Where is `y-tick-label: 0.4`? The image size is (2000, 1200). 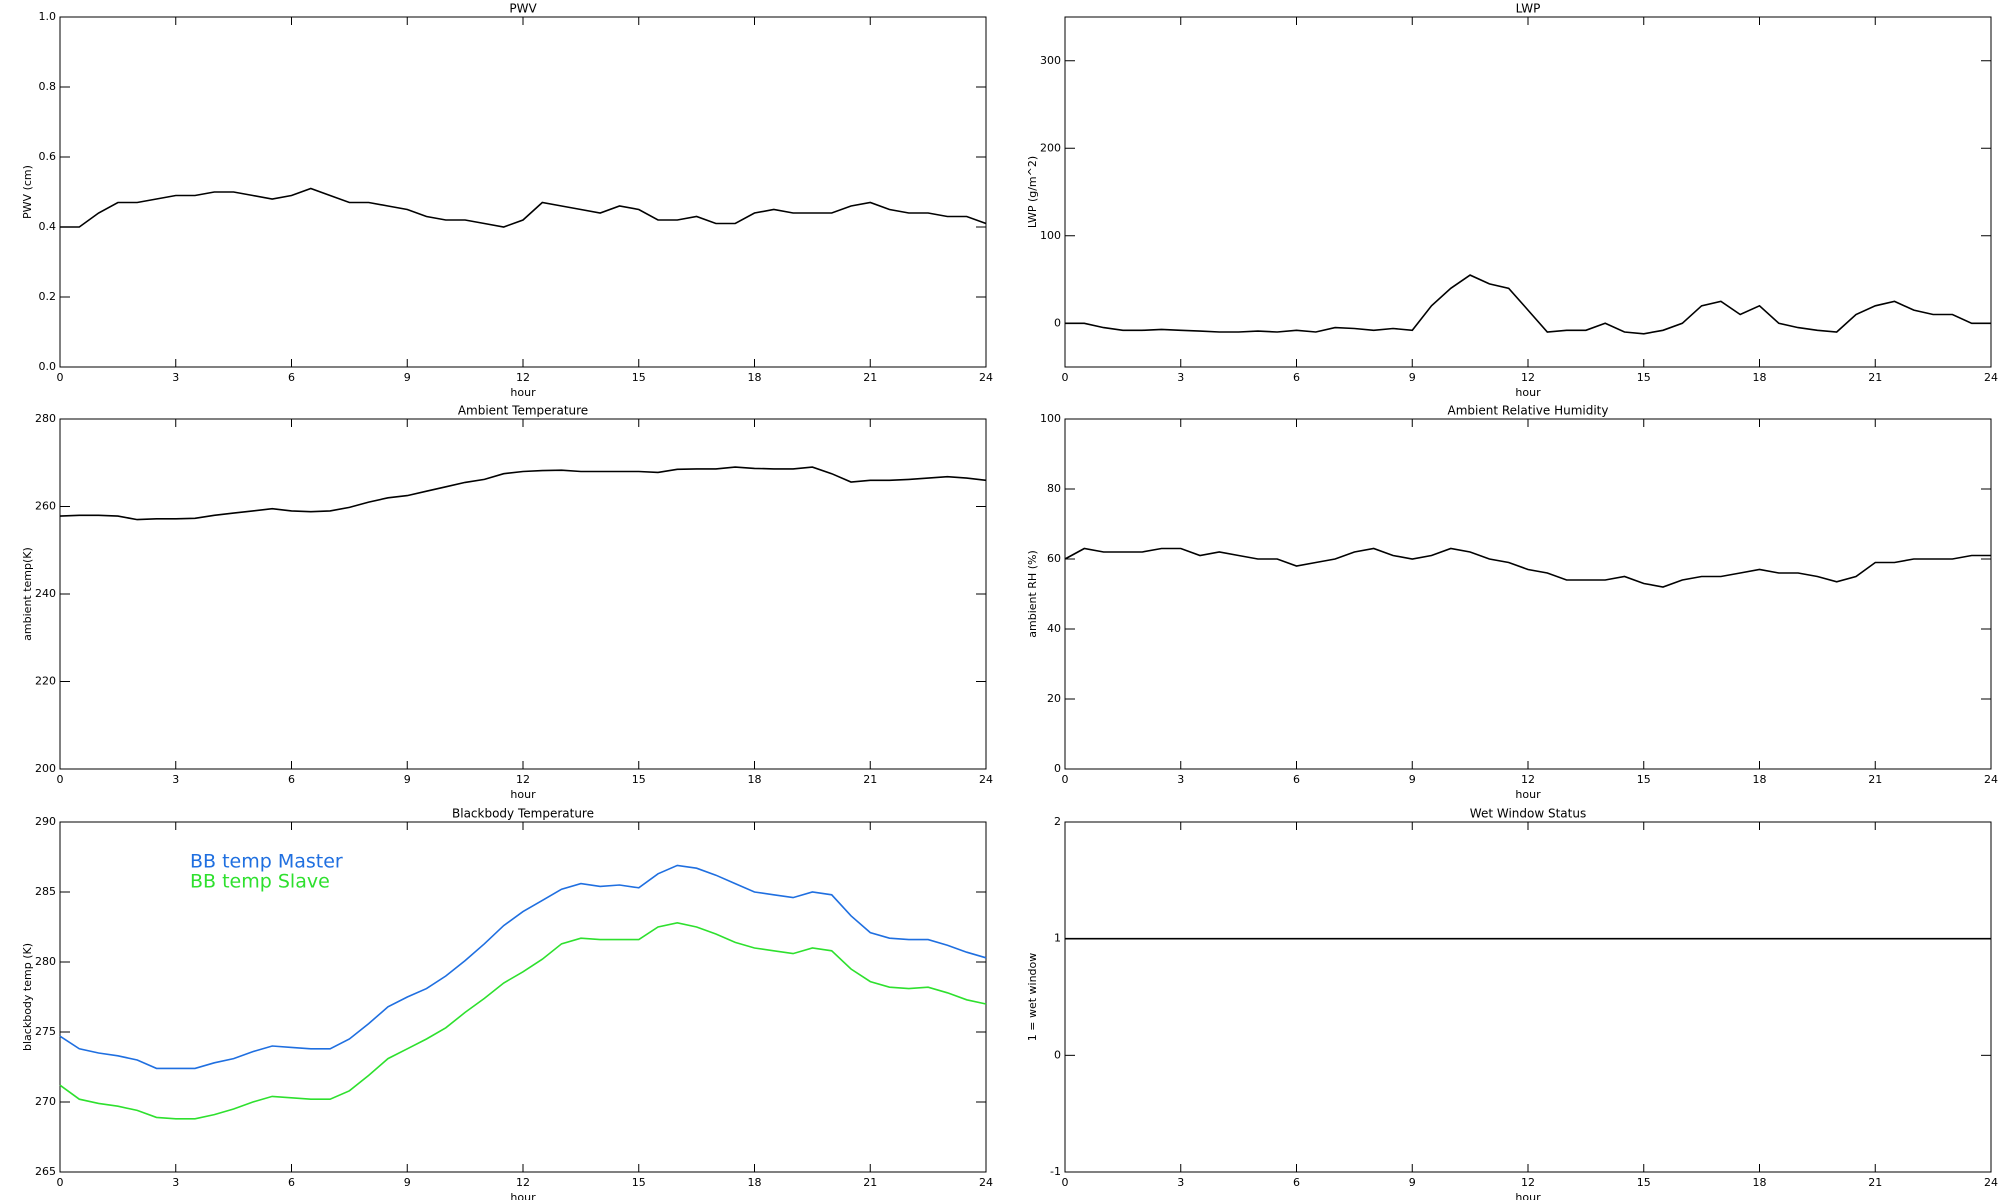
y-tick-label: 0.4 is located at coordinates (48, 226).